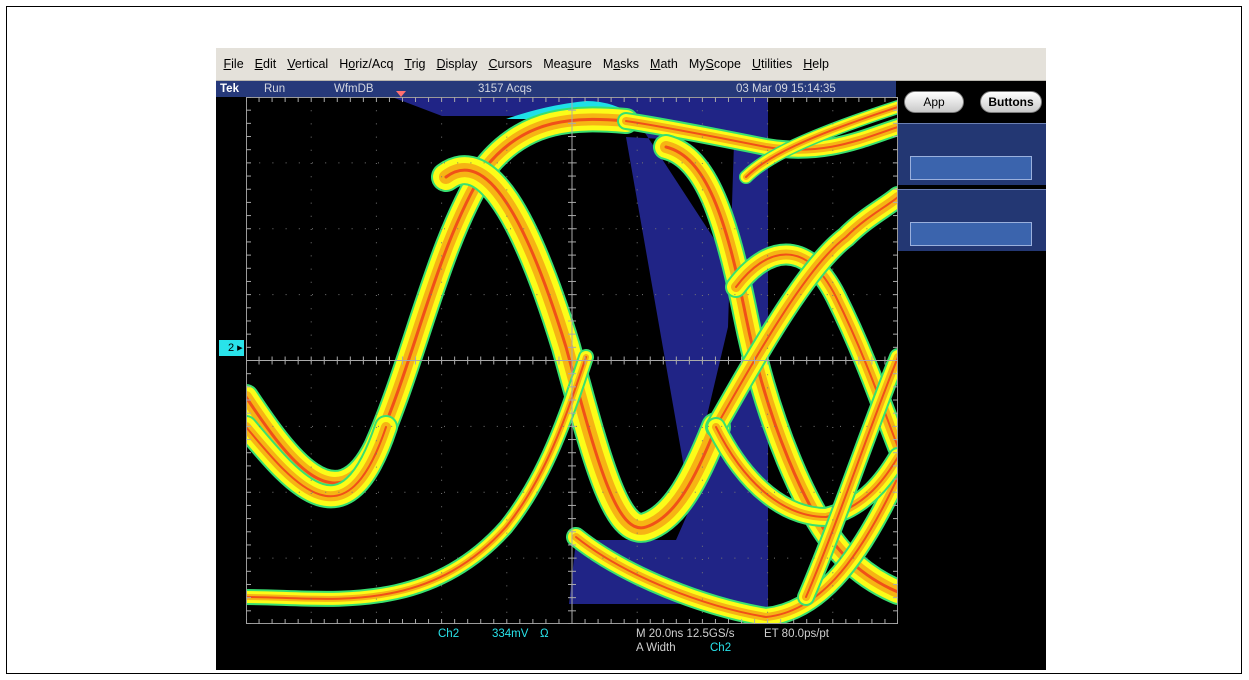 The width and height of the screenshot is (1249, 680). I want to click on menu-item: Math, so click(664, 64).